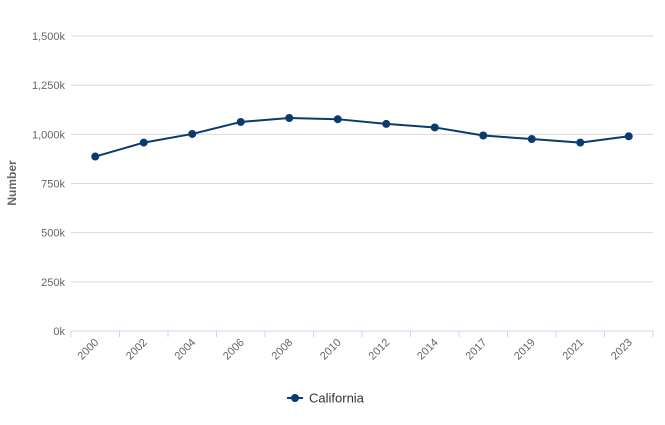  Describe the element at coordinates (186, 350) in the screenshot. I see `x-tick-label: 2004` at that location.